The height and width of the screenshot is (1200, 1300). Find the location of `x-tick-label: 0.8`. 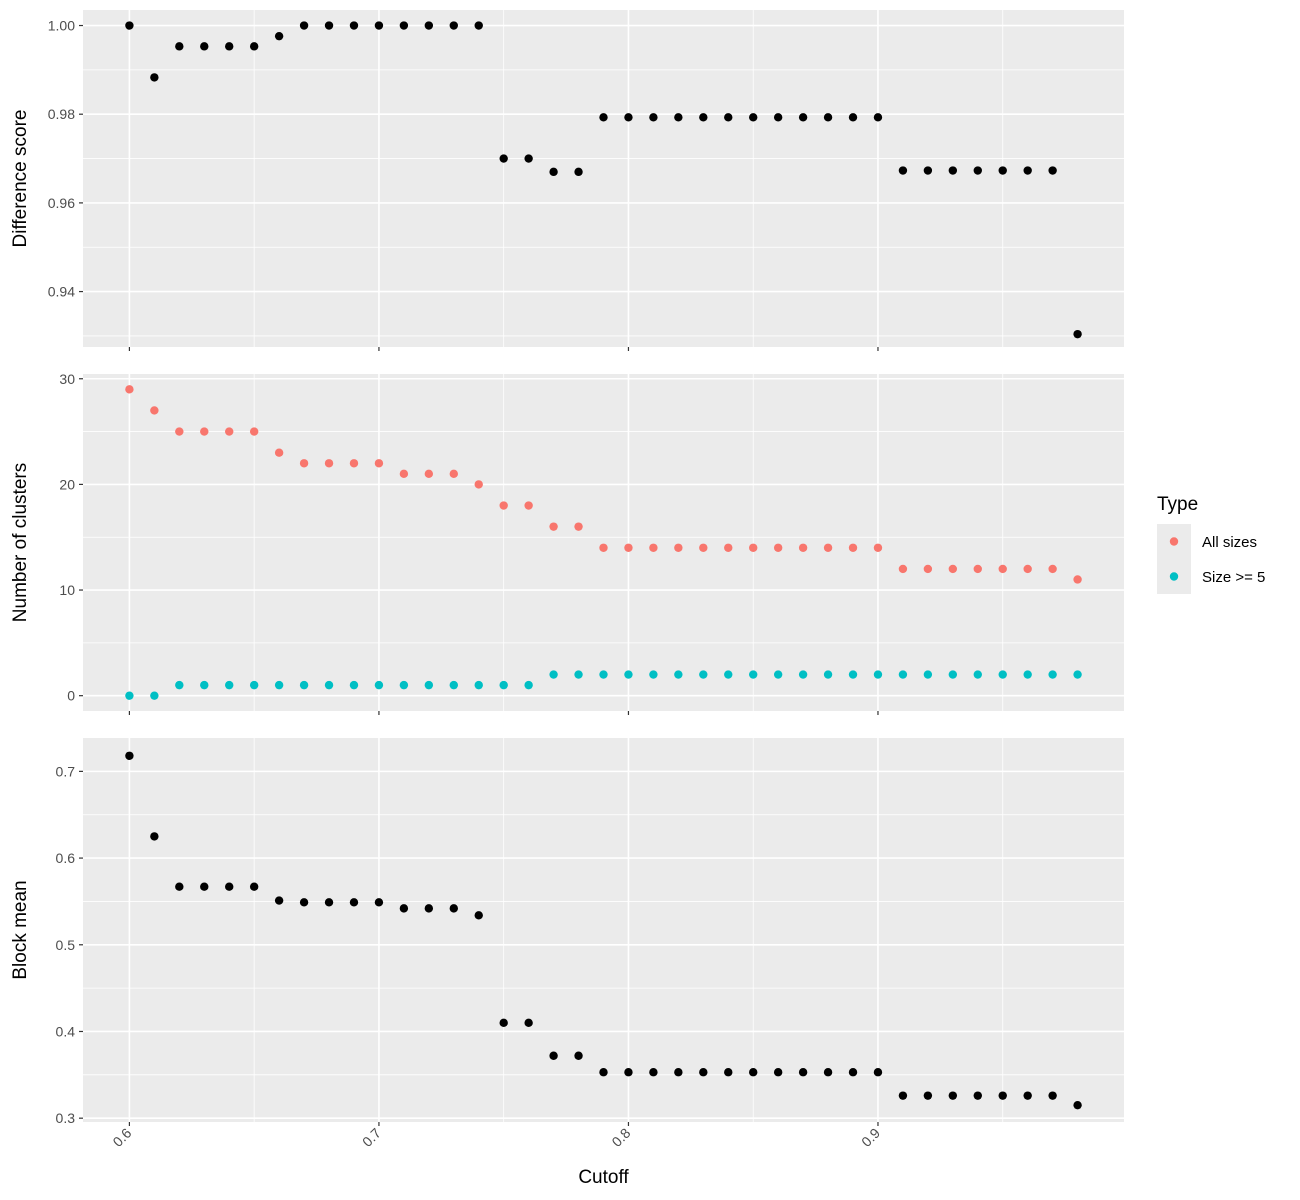

x-tick-label: 0.8 is located at coordinates (620, 1137).